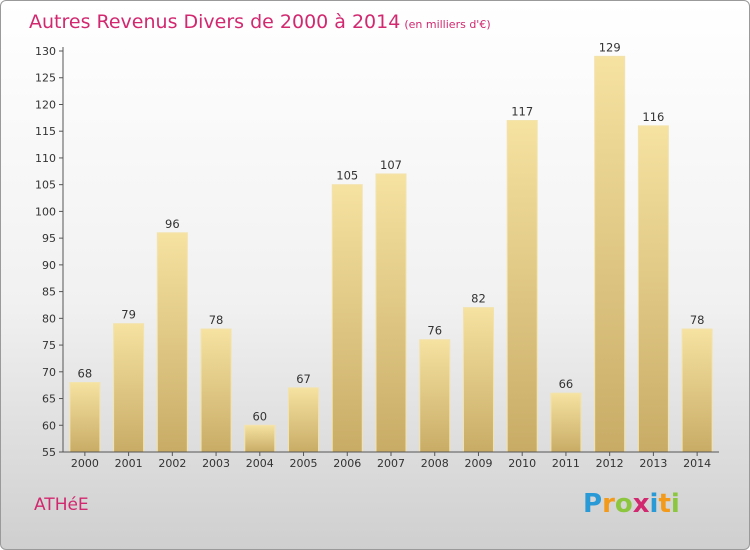 The image size is (750, 550). I want to click on bar-2001, so click(129, 388).